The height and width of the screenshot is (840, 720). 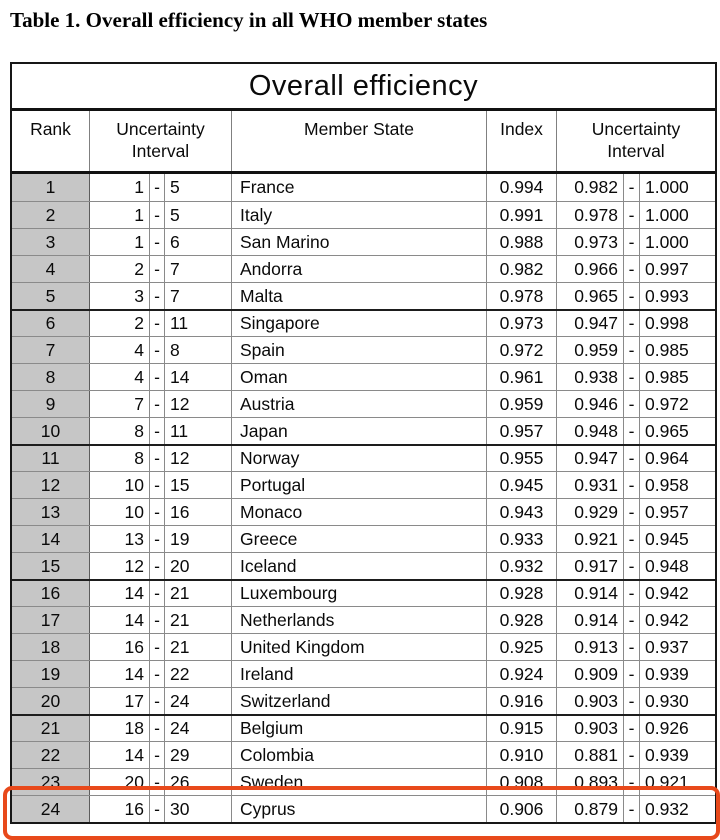 I want to click on uncertainty-low-cell: 16, so click(x=120, y=809).